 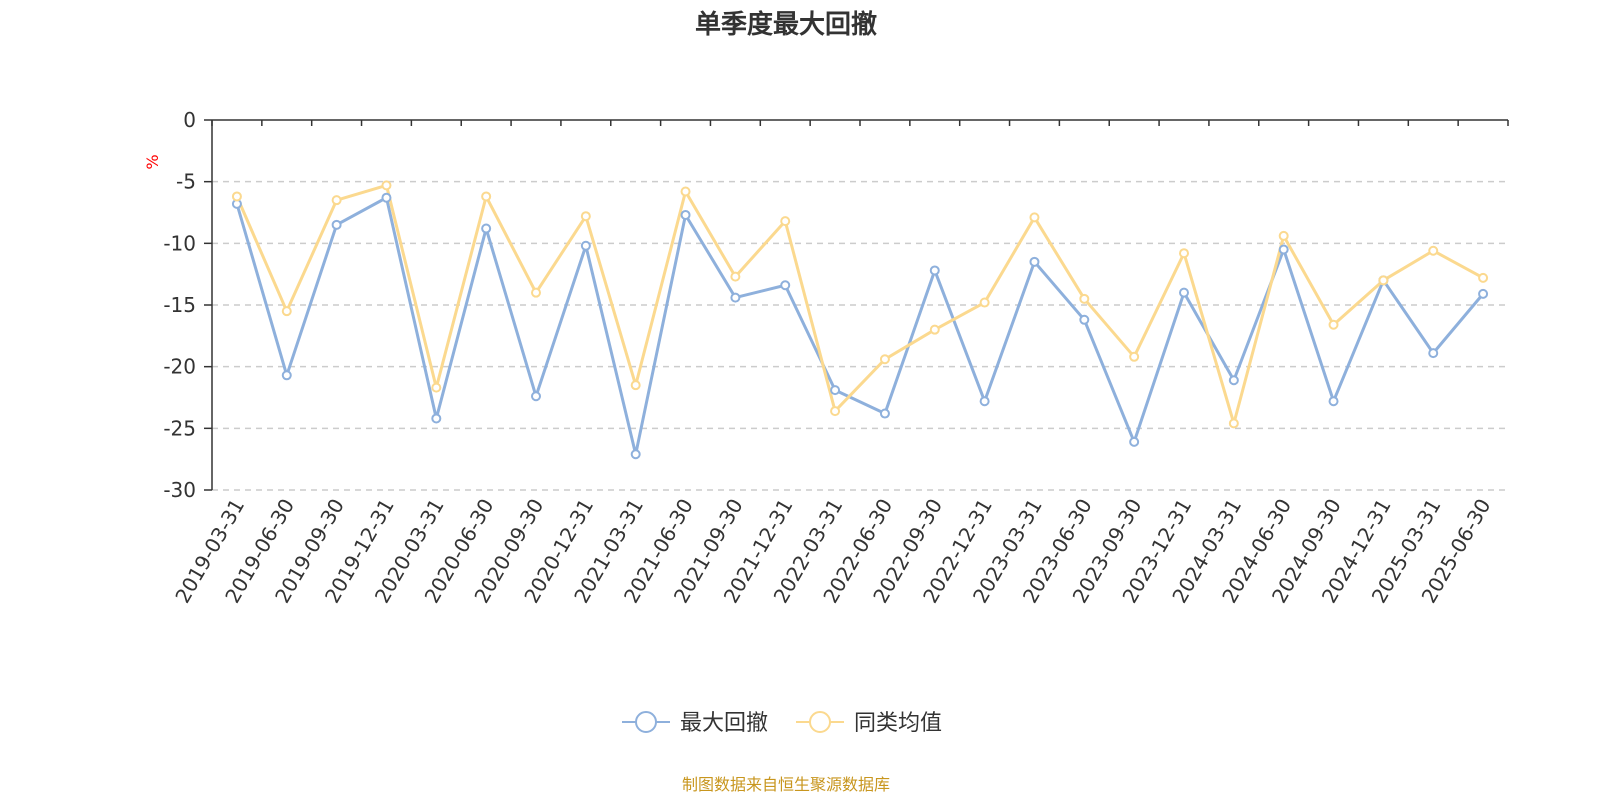 I want to click on y-tick-label: 0, so click(x=189, y=120).